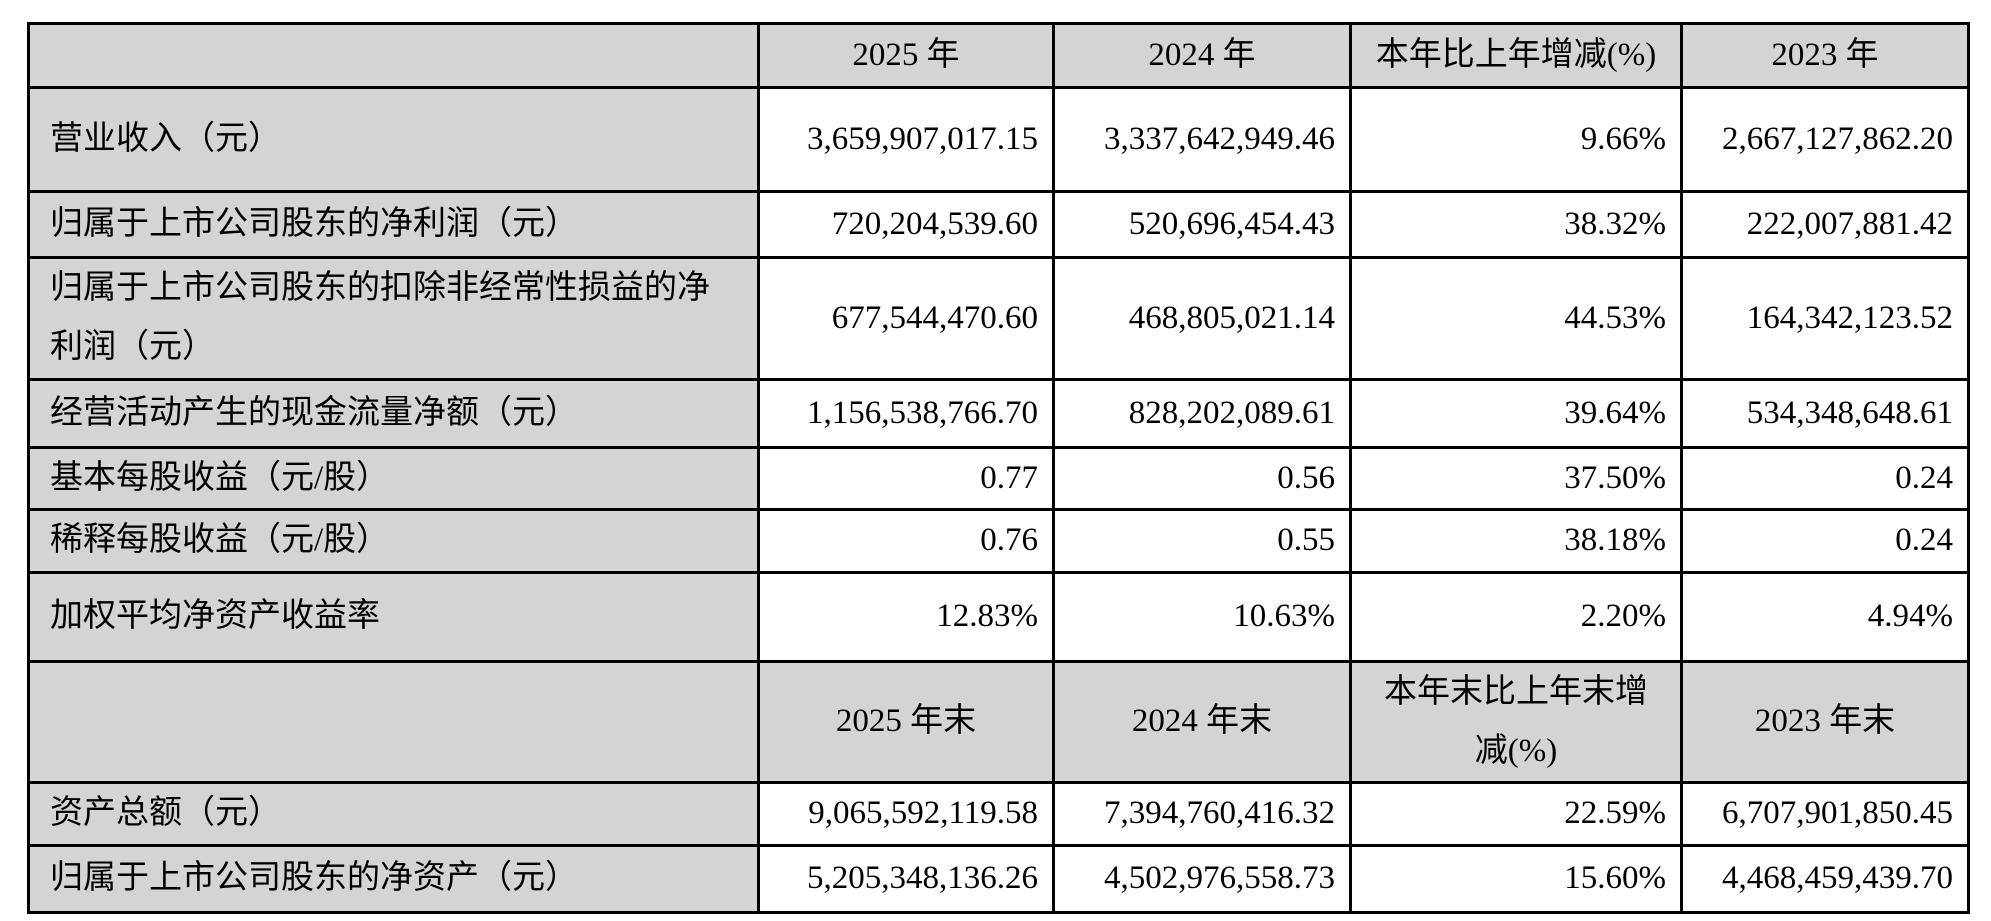 This screenshot has width=1991, height=921. I want to click on cell-value: 4.94%, so click(1825, 616).